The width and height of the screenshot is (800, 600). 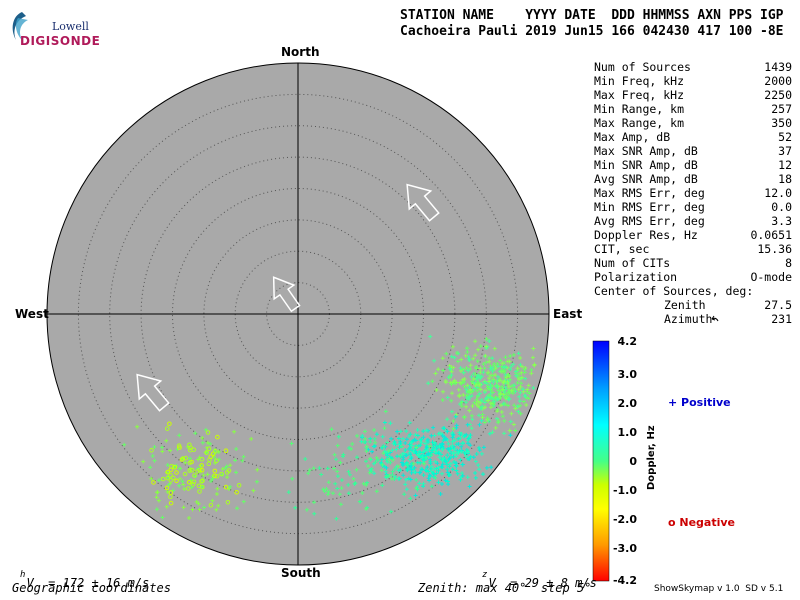 I want to click on stat-label: Max Amp, dB, so click(x=632, y=137).